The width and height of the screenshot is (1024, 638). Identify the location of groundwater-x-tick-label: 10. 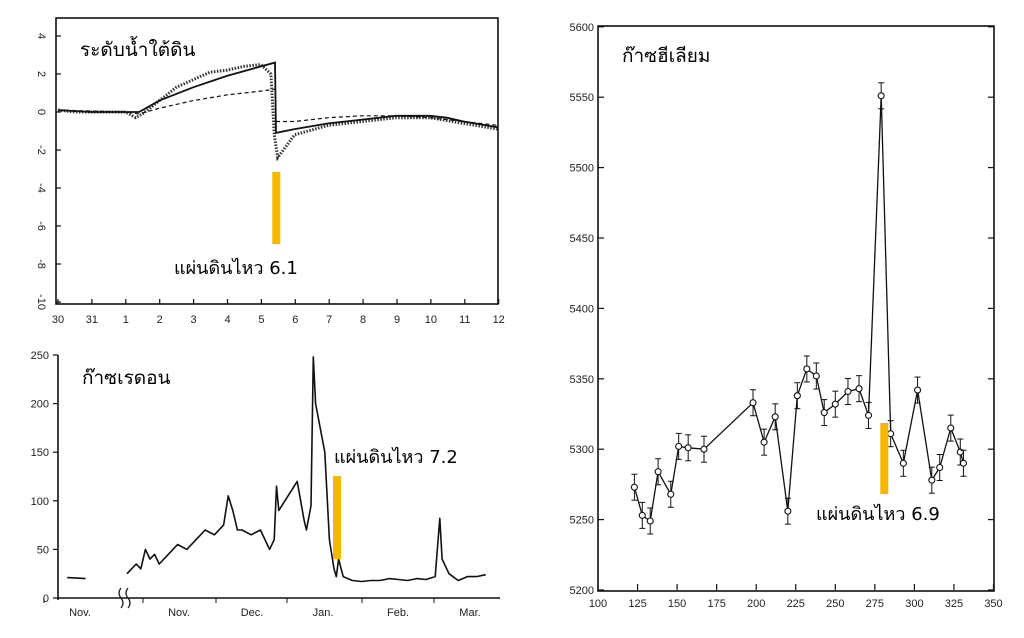
(431, 320).